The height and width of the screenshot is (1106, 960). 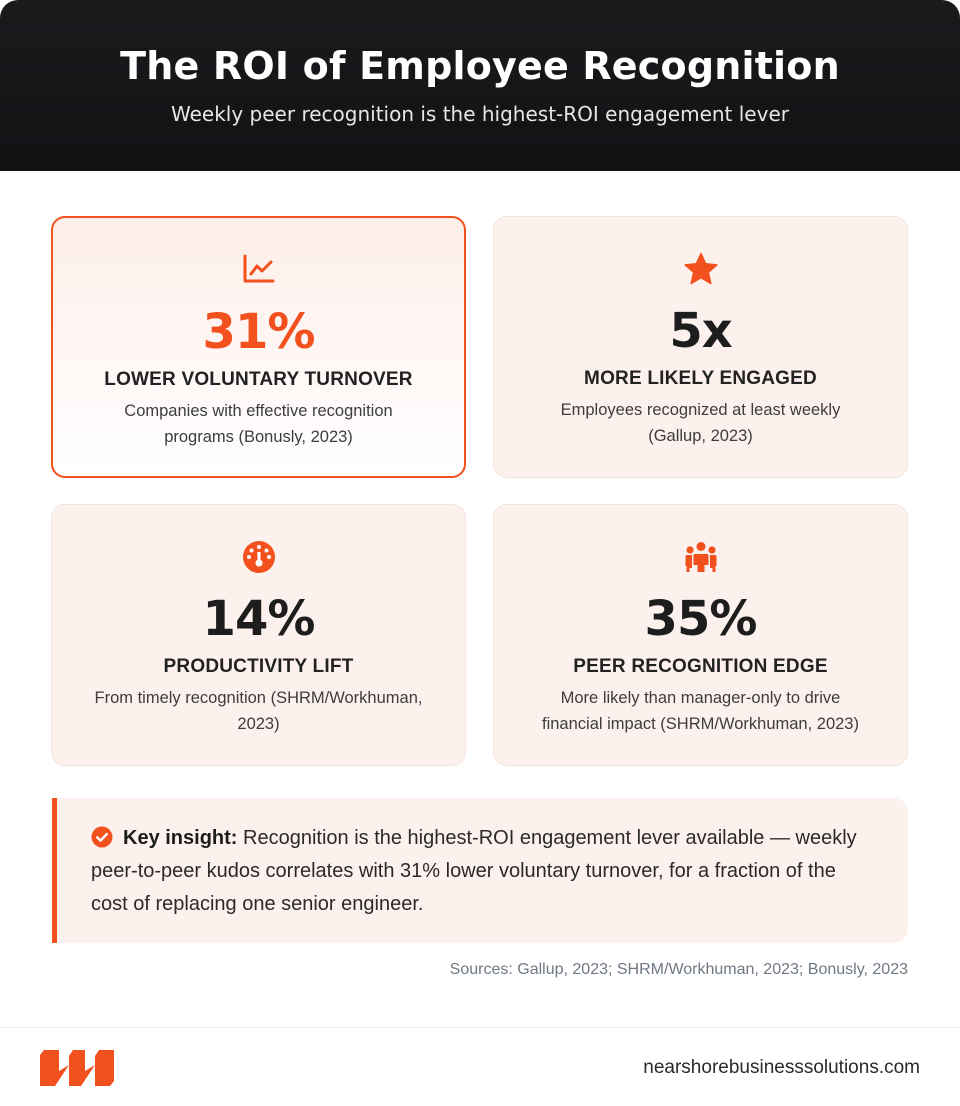 What do you see at coordinates (77, 1070) in the screenshot?
I see `brand-logo-icon` at bounding box center [77, 1070].